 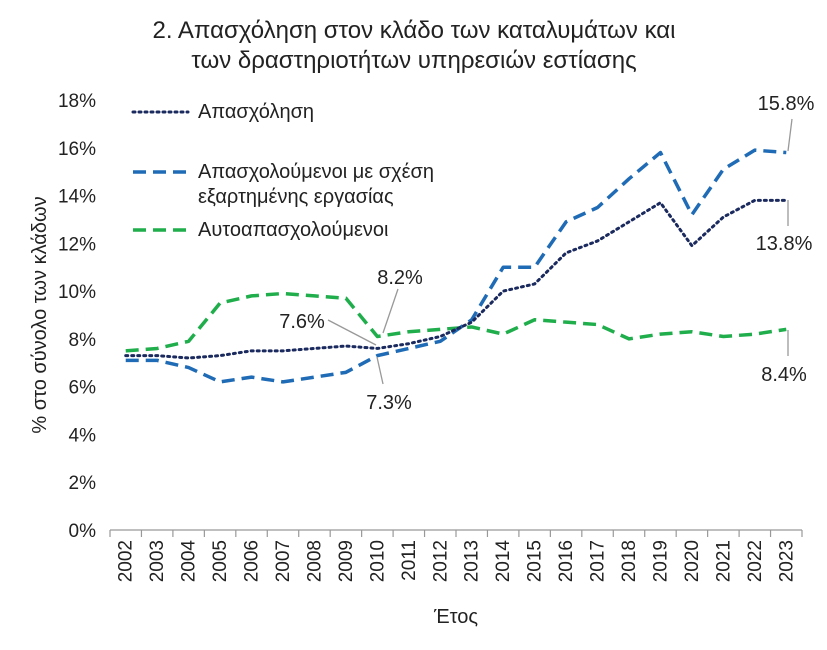 What do you see at coordinates (314, 561) in the screenshot?
I see `x-tick-label: 2008` at bounding box center [314, 561].